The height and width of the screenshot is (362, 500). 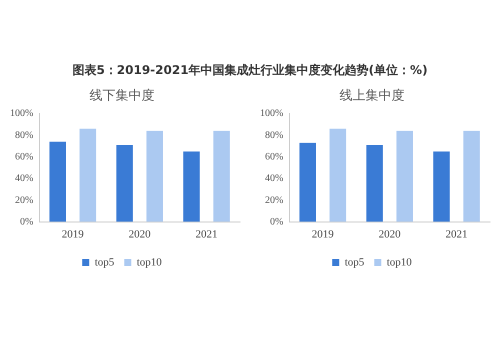 What do you see at coordinates (372, 94) in the screenshot?
I see `chart-title: 线上集中度` at bounding box center [372, 94].